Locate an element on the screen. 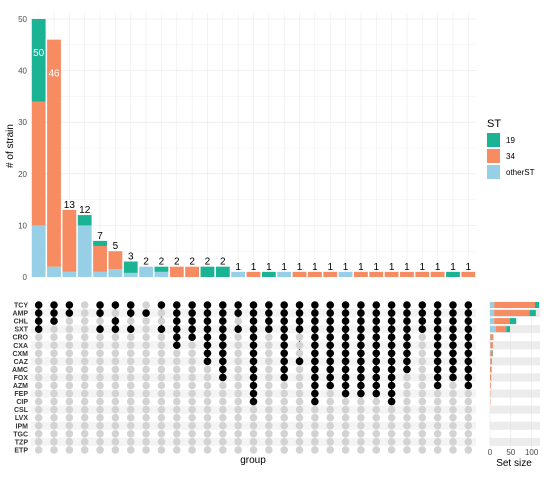  bar-value-label: 12 is located at coordinates (85, 210).